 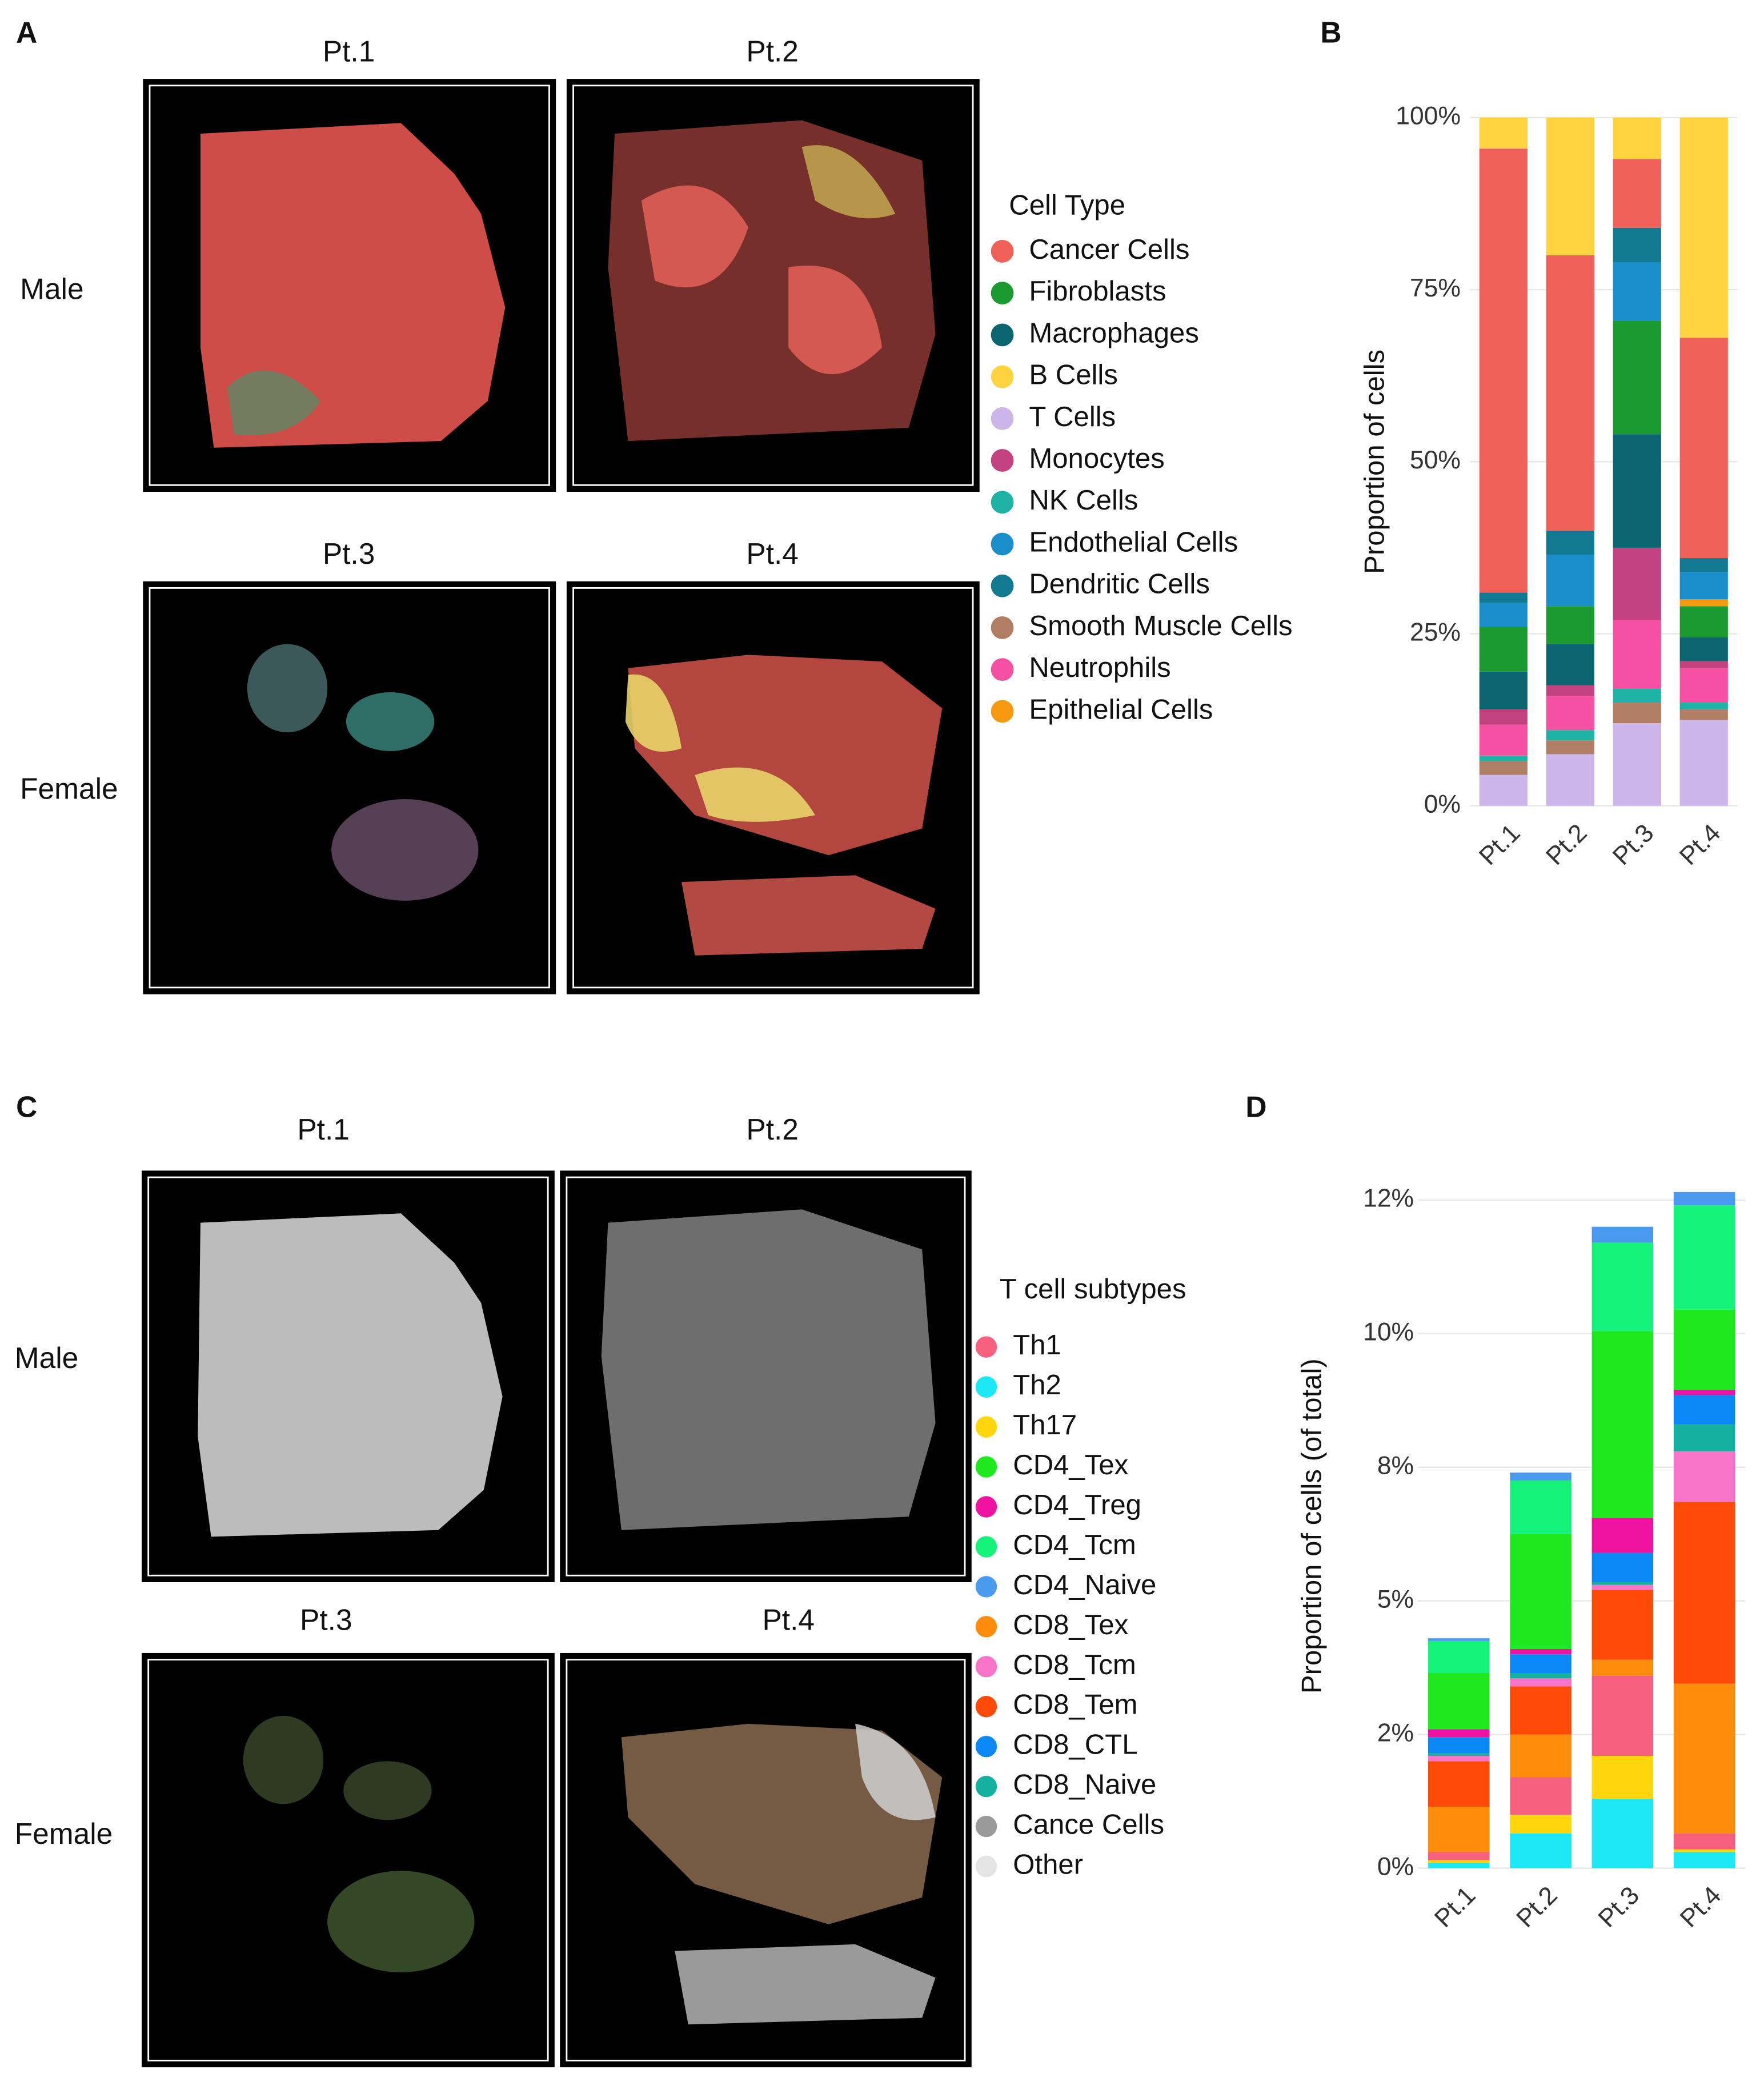 I want to click on legend-label: T Cells, so click(x=1073, y=417).